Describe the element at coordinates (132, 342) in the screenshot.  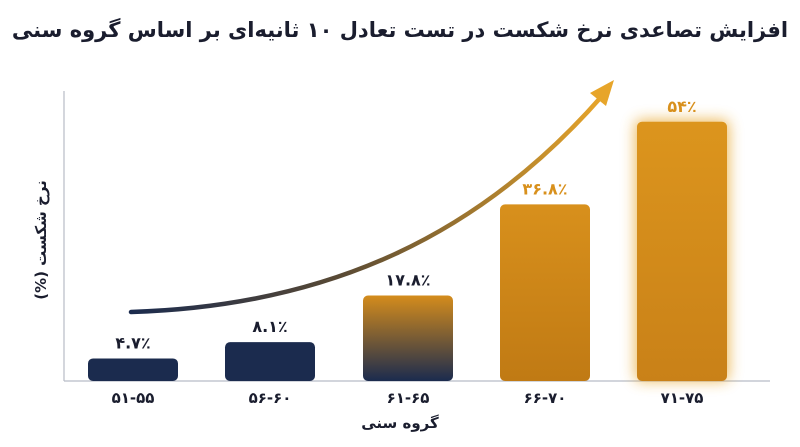
I see `value-label-1: ۴.۷٪` at that location.